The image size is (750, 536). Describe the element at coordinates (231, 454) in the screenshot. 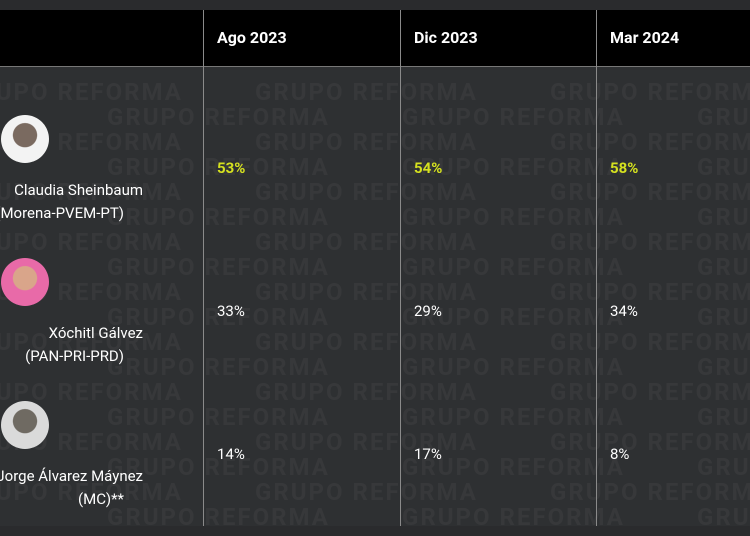

I see `poll-value: 14%` at that location.